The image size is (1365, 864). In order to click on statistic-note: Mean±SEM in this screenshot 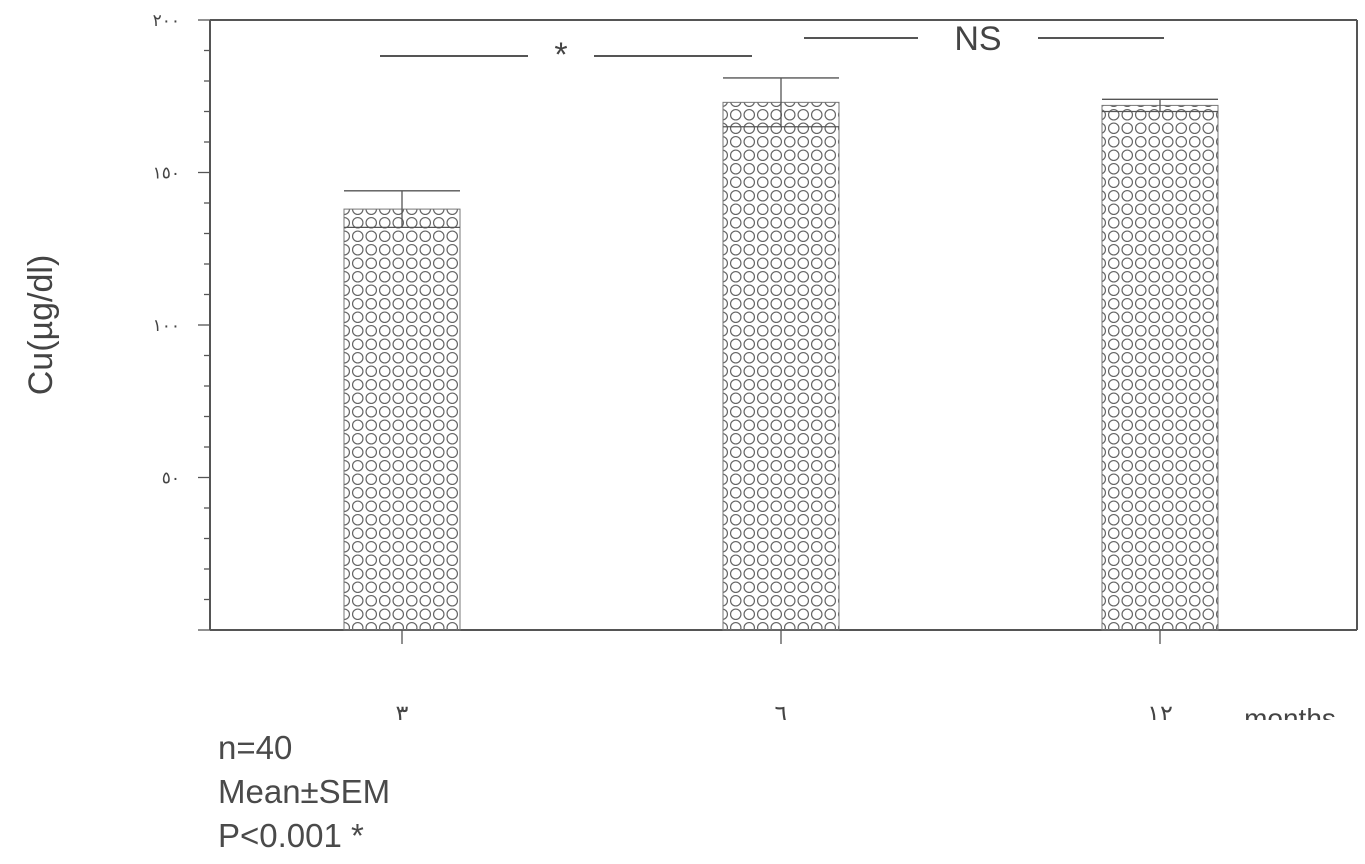, I will do `click(304, 791)`.